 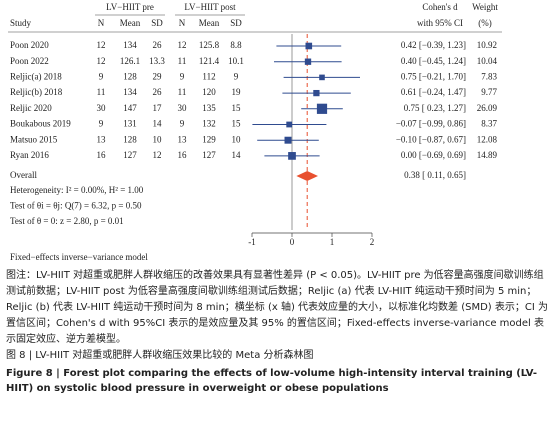 I want to click on overall-name: Overall, so click(x=23, y=175).